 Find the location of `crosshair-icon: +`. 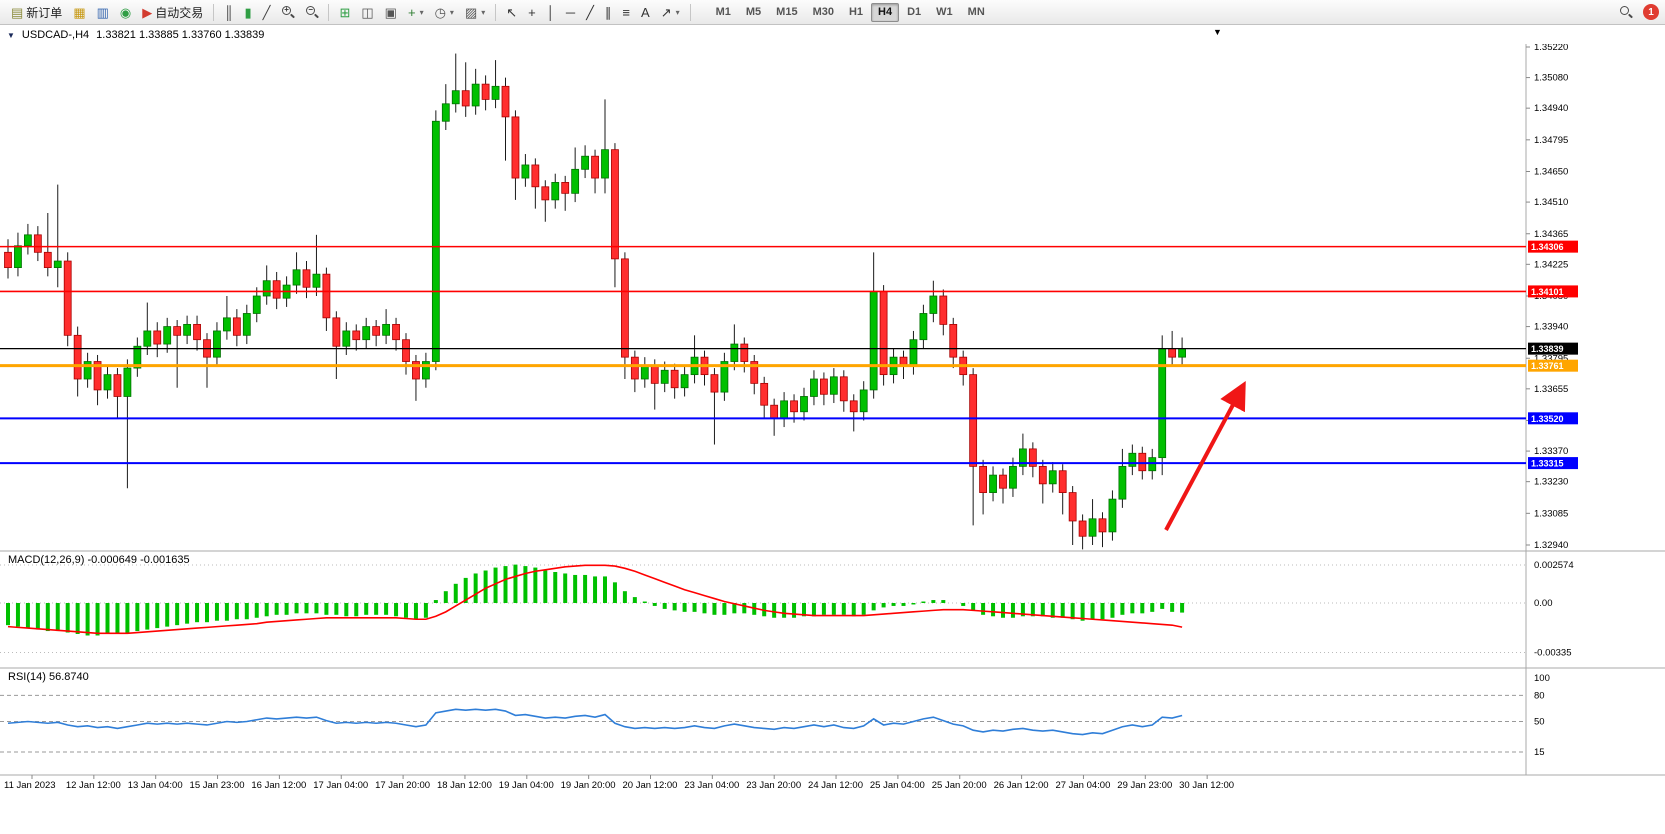

crosshair-icon: + is located at coordinates (532, 12).